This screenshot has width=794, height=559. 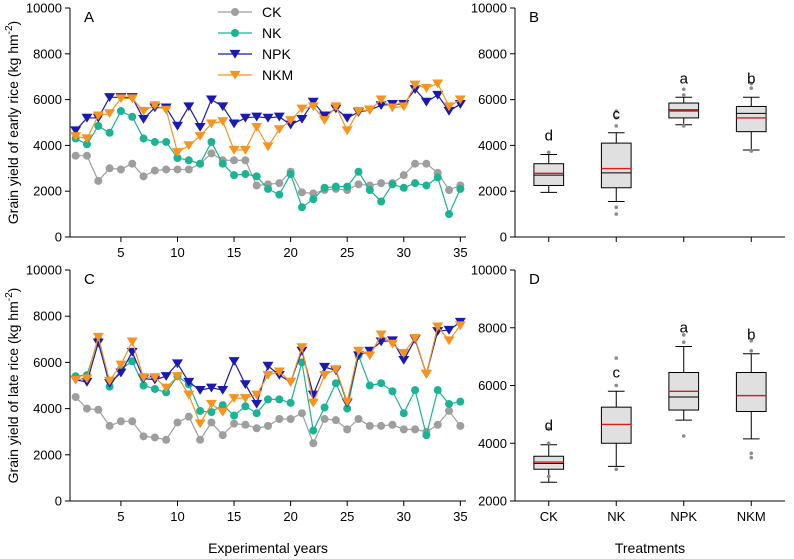 What do you see at coordinates (549, 136) in the screenshot?
I see `panel-b-significance-ck: d` at bounding box center [549, 136].